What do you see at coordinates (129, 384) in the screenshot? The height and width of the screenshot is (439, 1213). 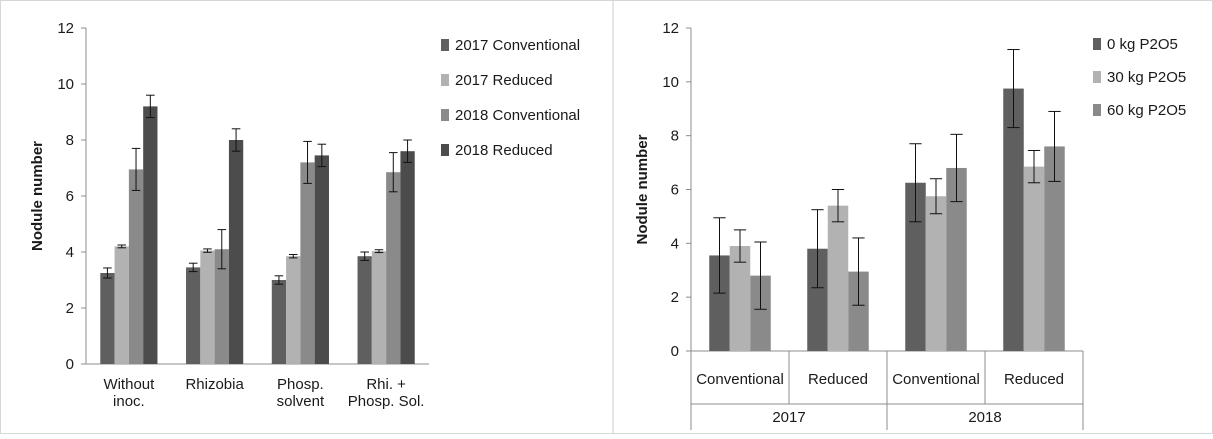 I see `x-tick-label: Without` at bounding box center [129, 384].